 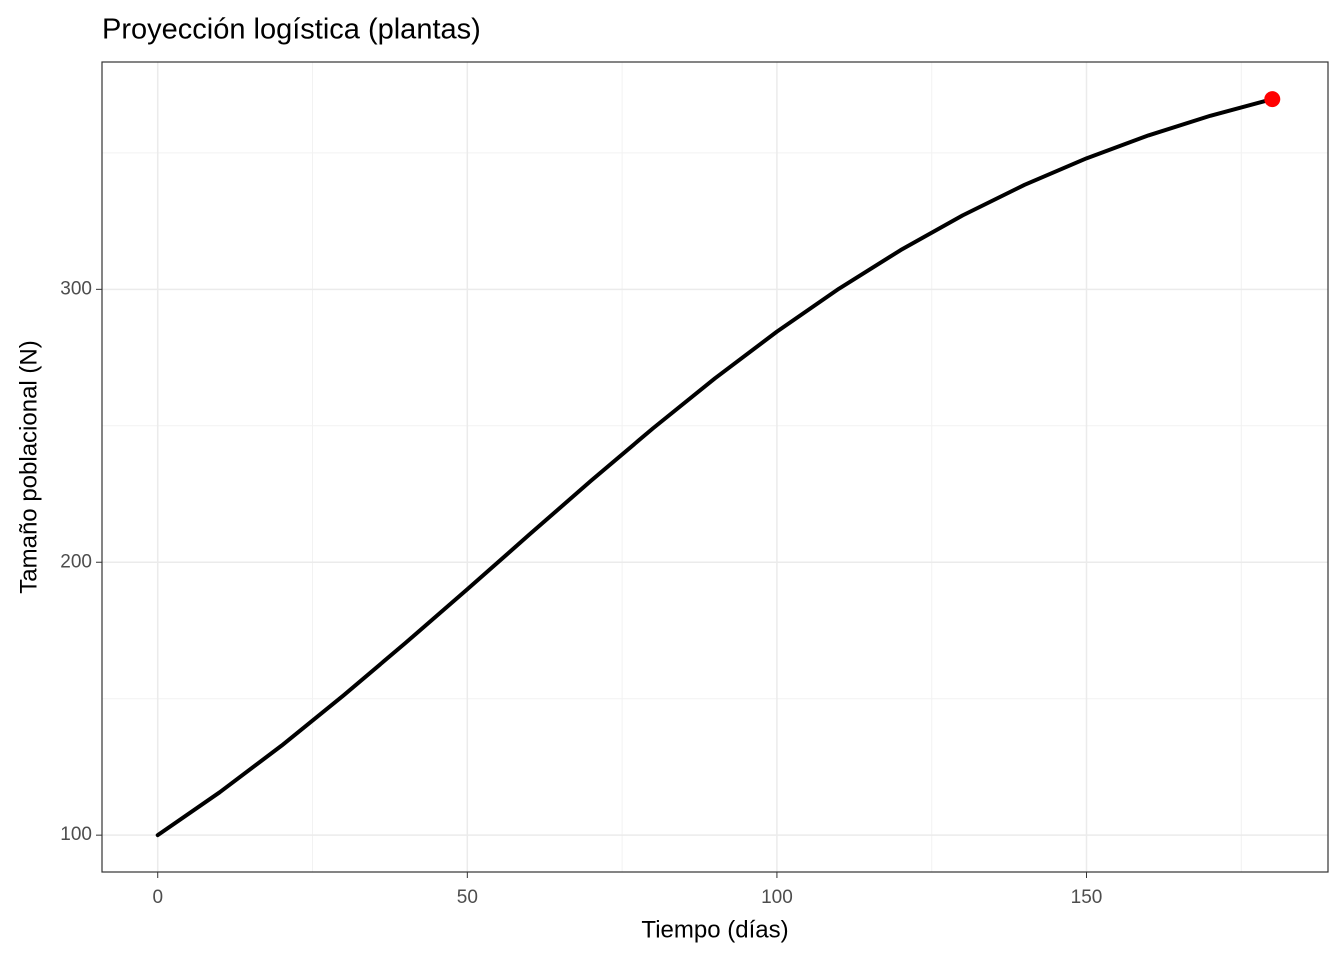 What do you see at coordinates (28, 466) in the screenshot?
I see `y-axis-label: Tamaño poblacional (N)` at bounding box center [28, 466].